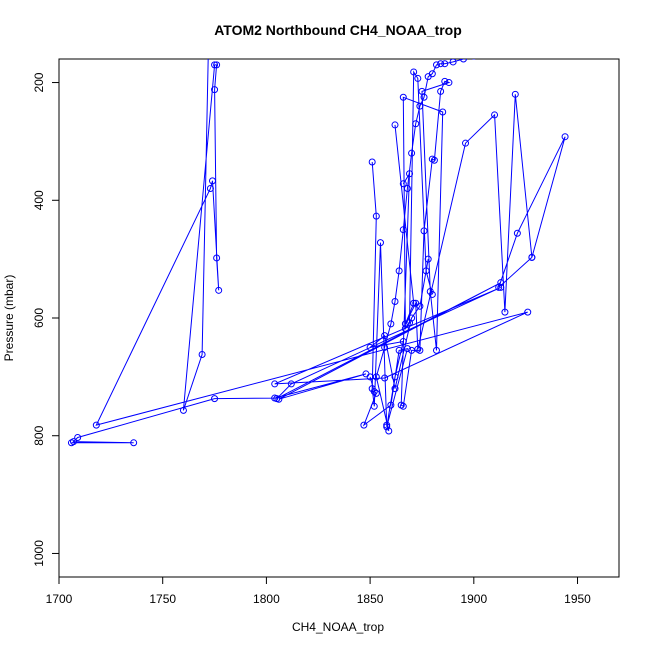 This screenshot has height=650, width=650. What do you see at coordinates (39, 200) in the screenshot?
I see `y-tick-label: 400` at bounding box center [39, 200].